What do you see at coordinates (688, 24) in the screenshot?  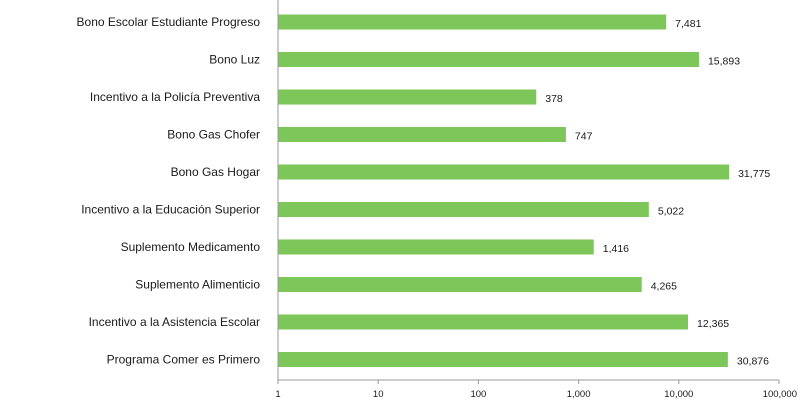 I see `value-label: 7,481` at bounding box center [688, 24].